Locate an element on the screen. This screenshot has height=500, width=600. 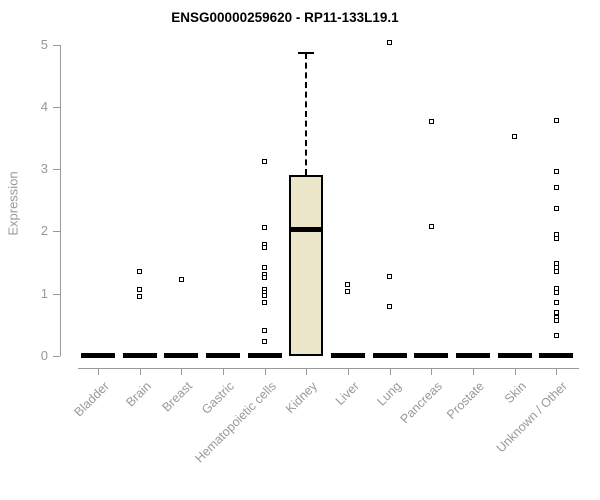
chart-title: ENSG00000259620 - RP11-133L19.1 is located at coordinates (285, 17).